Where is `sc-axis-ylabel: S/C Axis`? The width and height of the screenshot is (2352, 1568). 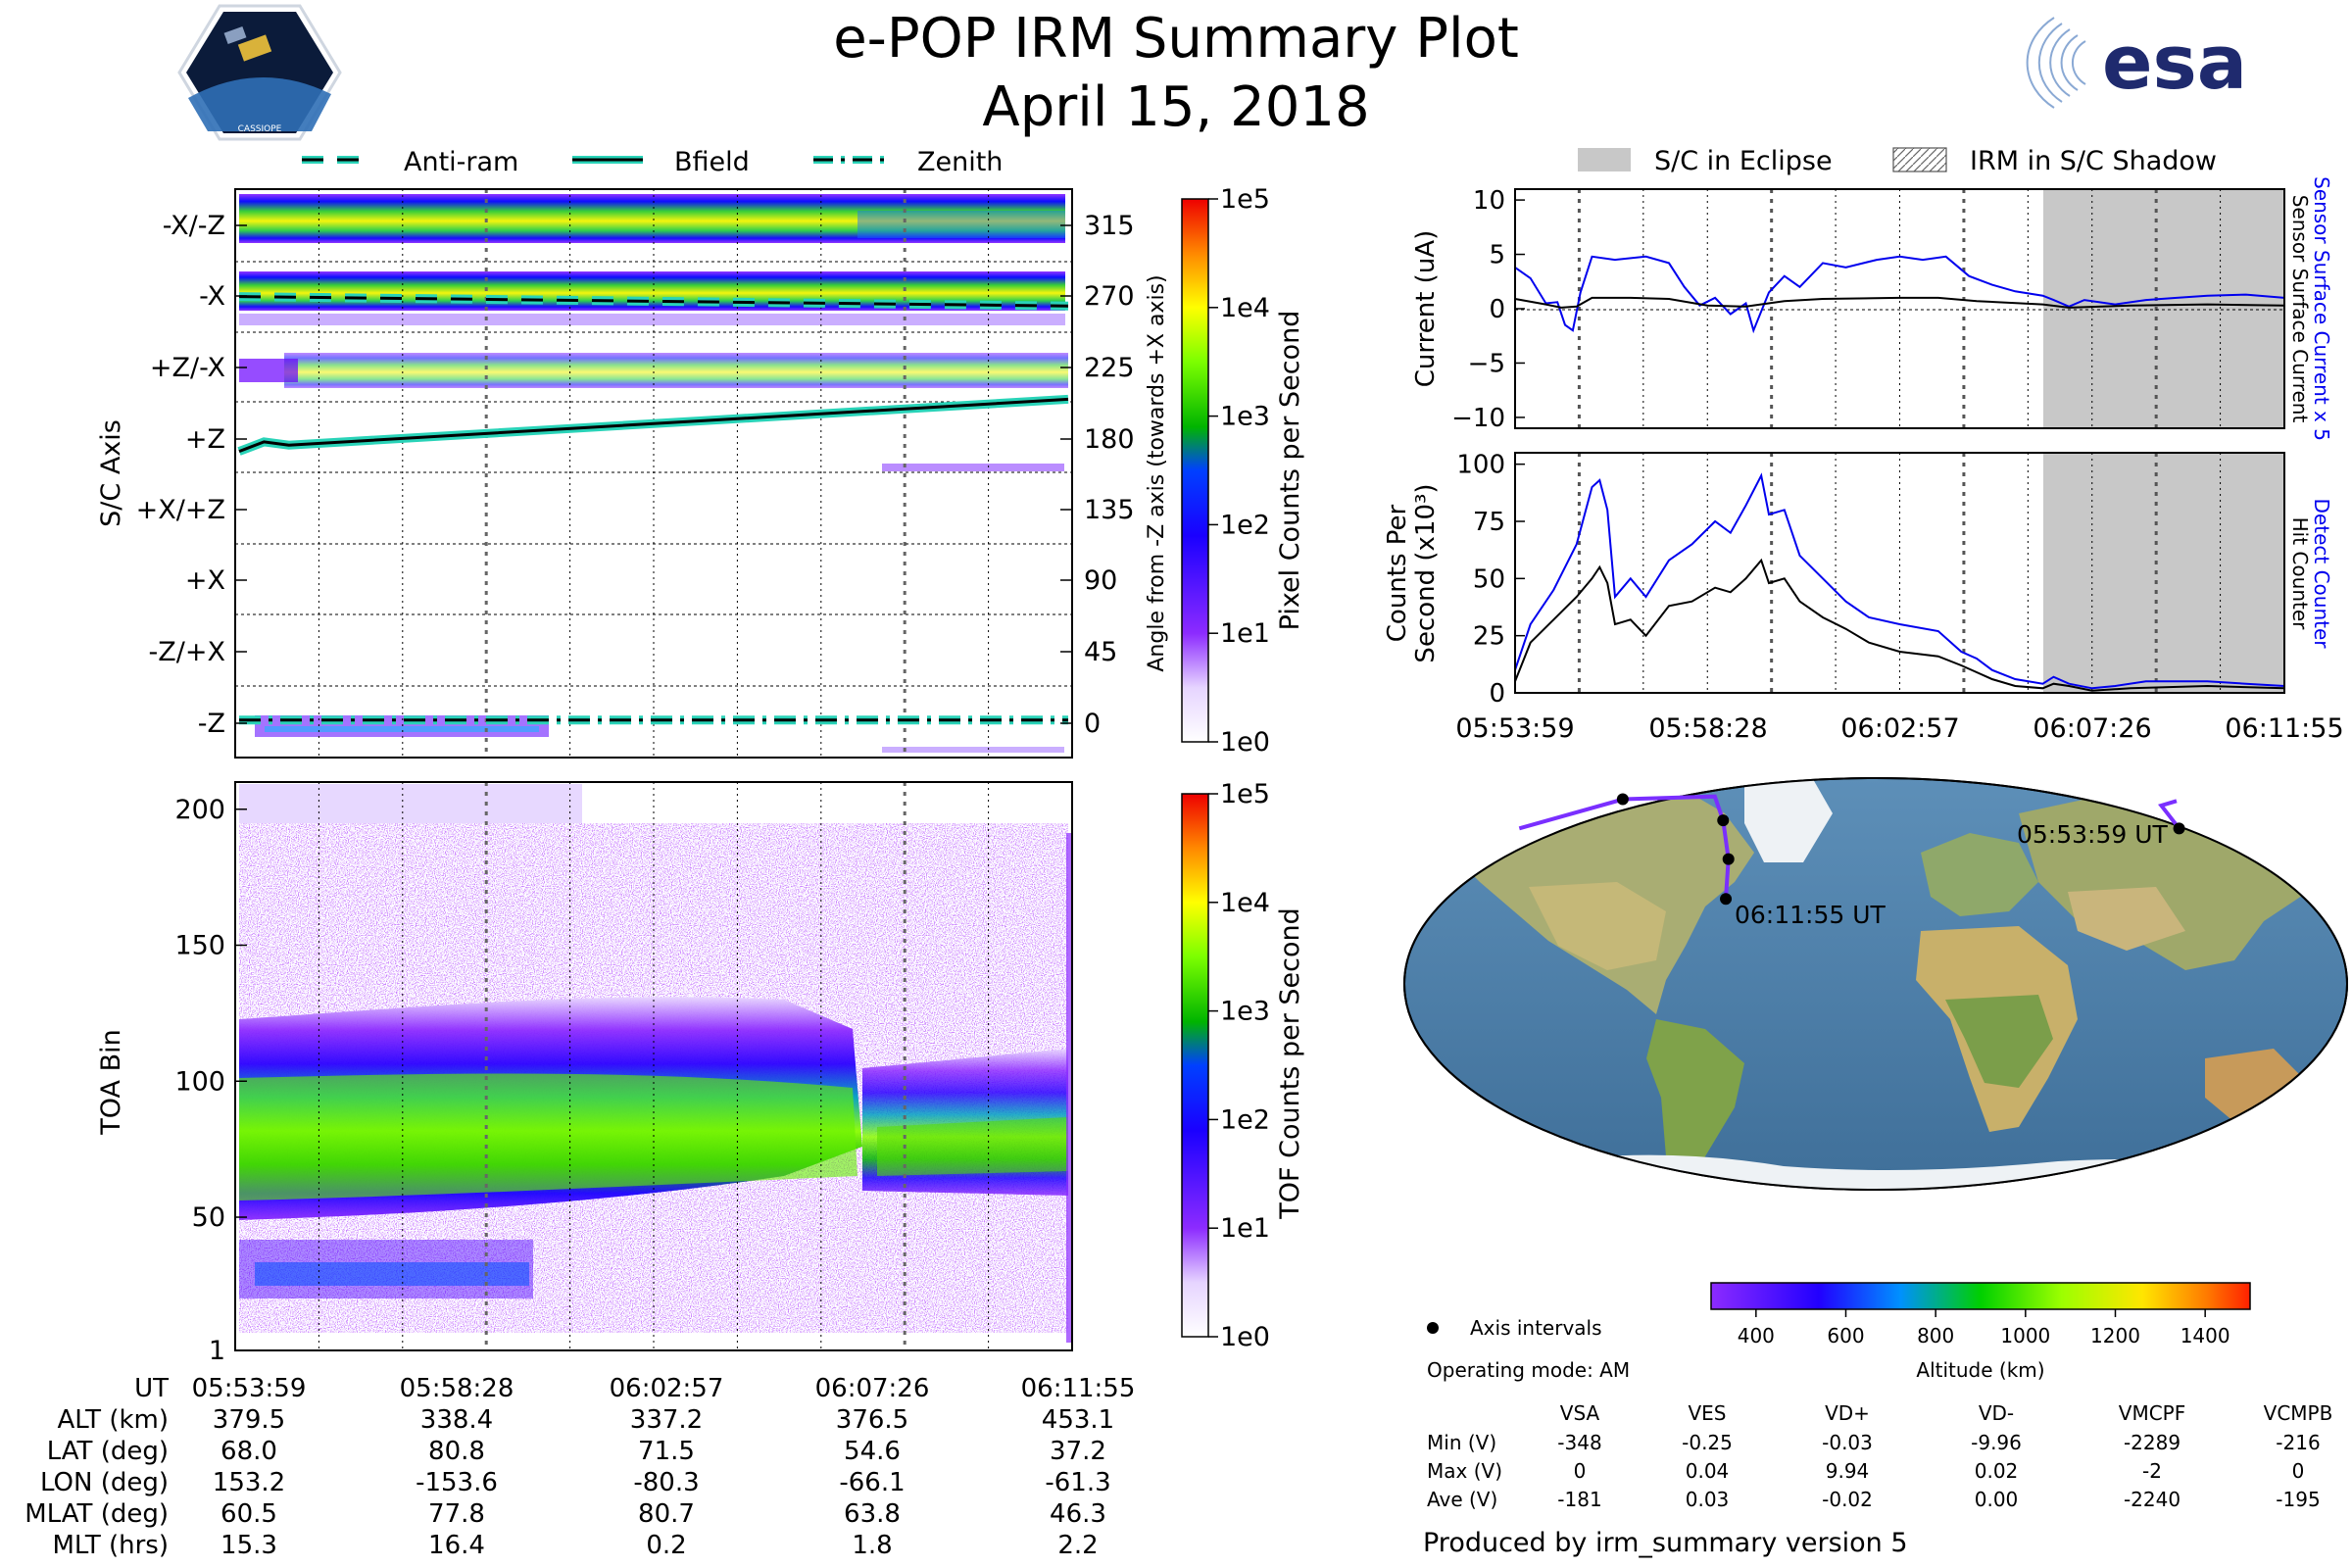
sc-axis-ylabel: S/C Axis is located at coordinates (111, 473).